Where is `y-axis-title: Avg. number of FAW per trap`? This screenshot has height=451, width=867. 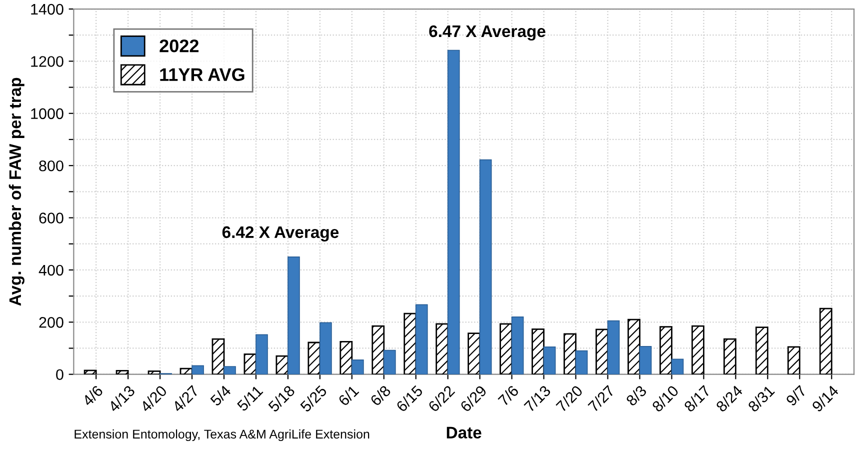 y-axis-title: Avg. number of FAW per trap is located at coordinates (16, 192).